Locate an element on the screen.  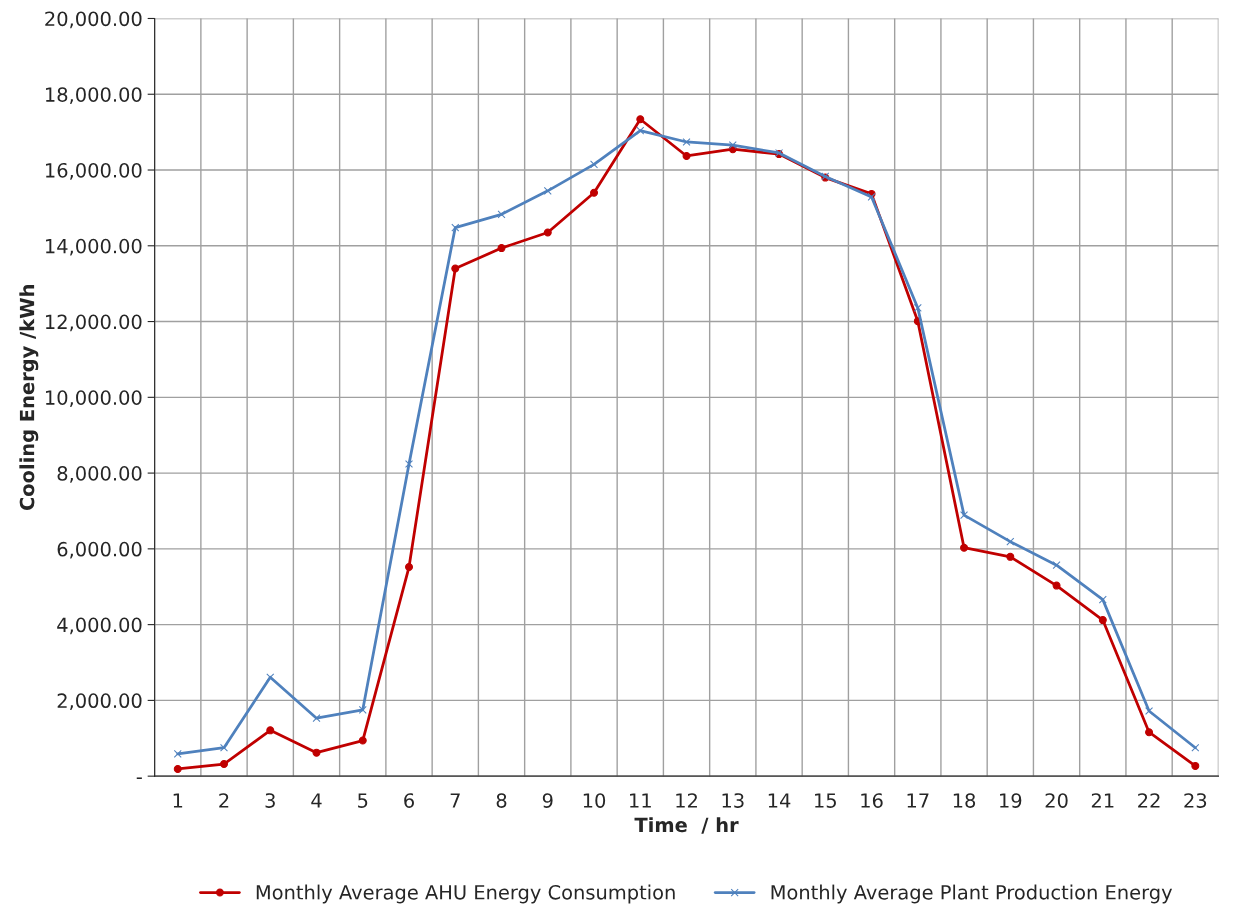
x-tick-label: 1 is located at coordinates (178, 800).